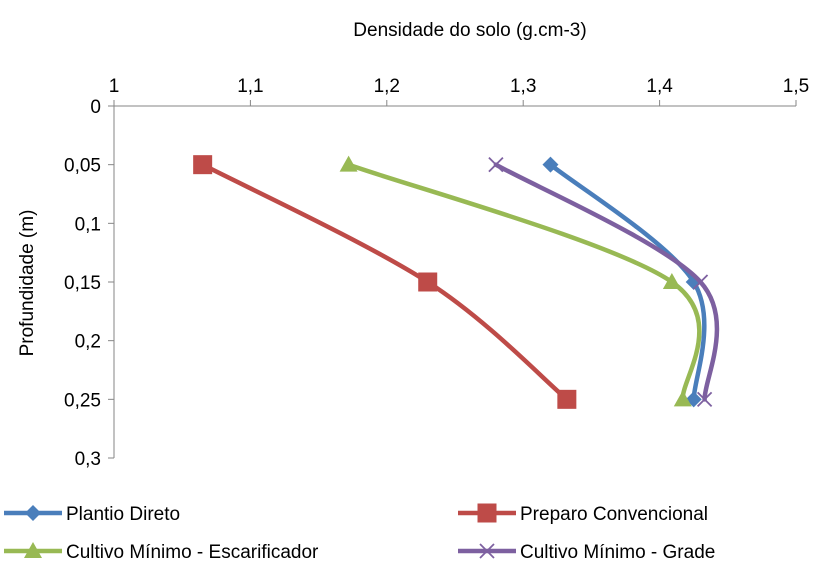  I want to click on x-tick-label: 1,5, so click(796, 86).